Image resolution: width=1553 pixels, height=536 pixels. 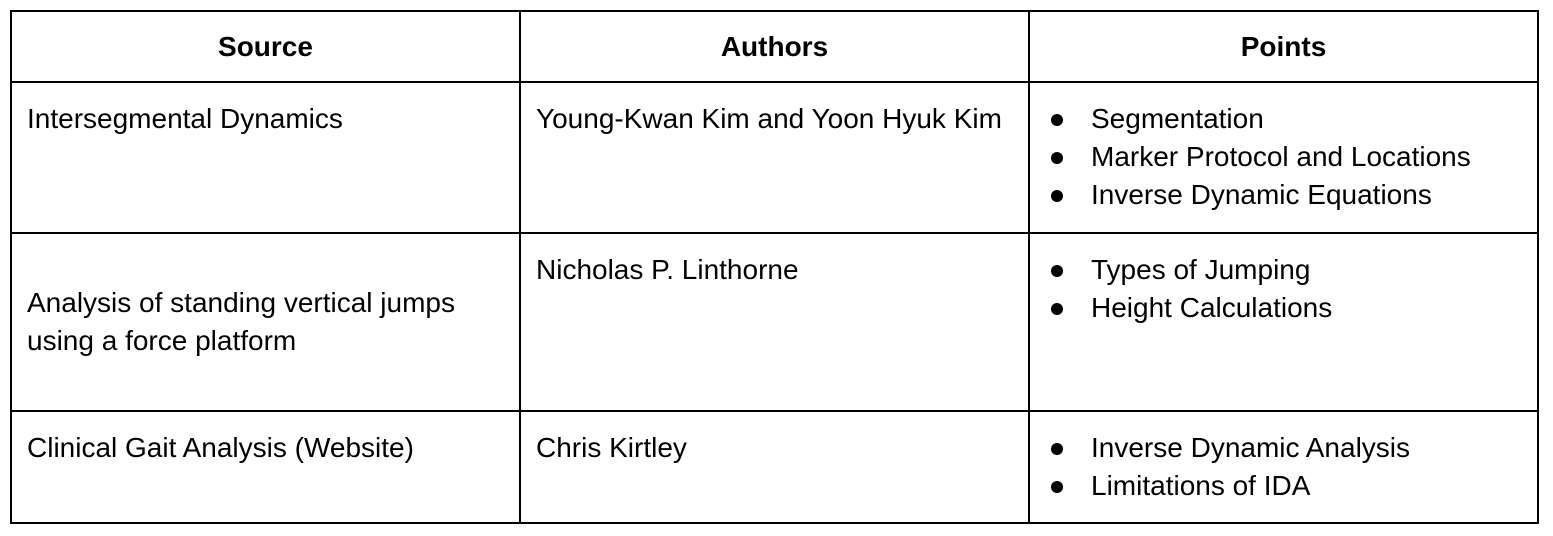 I want to click on point-text: Marker Protocol and Locations, so click(x=1281, y=156).